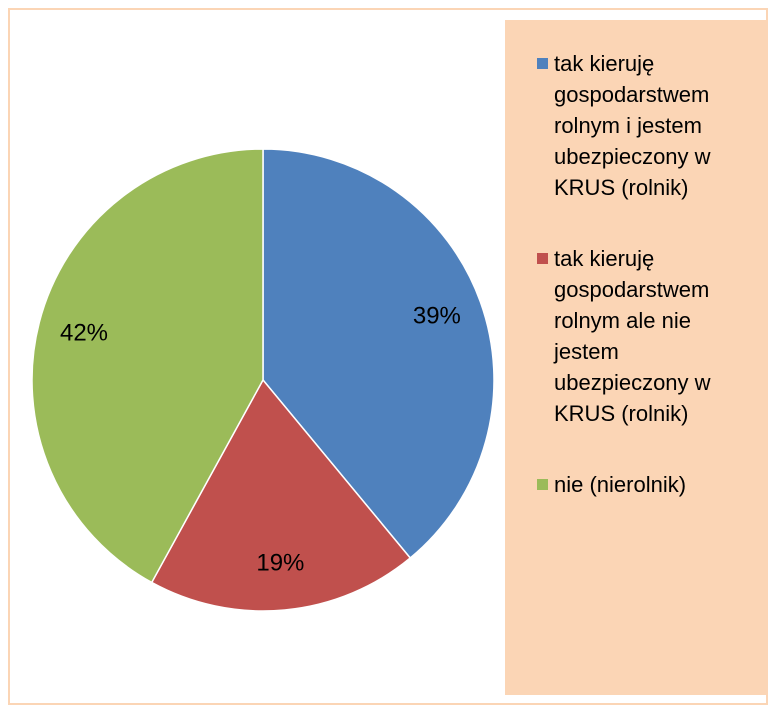 Image resolution: width=779 pixels, height=715 pixels. What do you see at coordinates (281, 495) in the screenshot?
I see `pie-slice` at bounding box center [281, 495].